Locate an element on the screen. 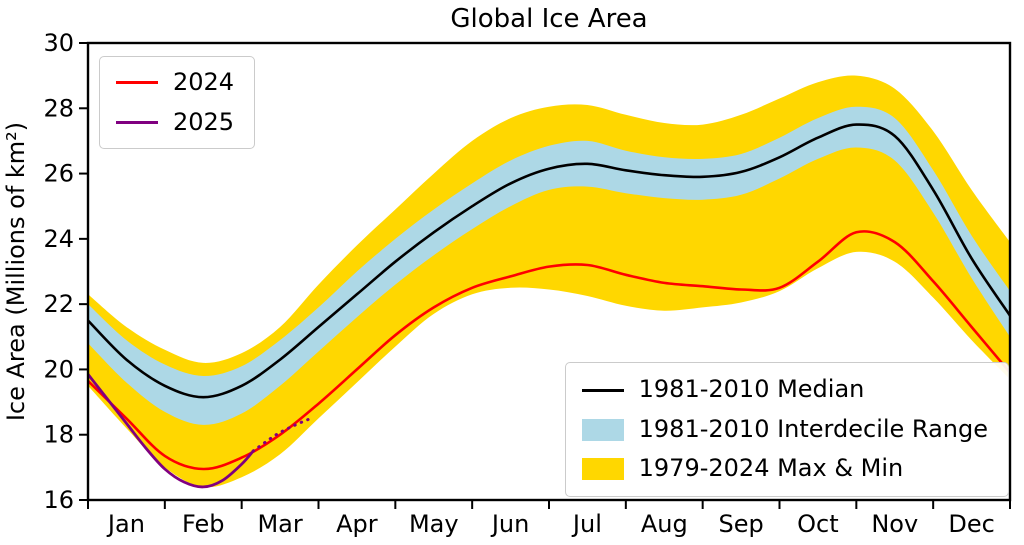 Image resolution: width=1024 pixels, height=545 pixels. x-tick-label: Jul is located at coordinates (586, 524).